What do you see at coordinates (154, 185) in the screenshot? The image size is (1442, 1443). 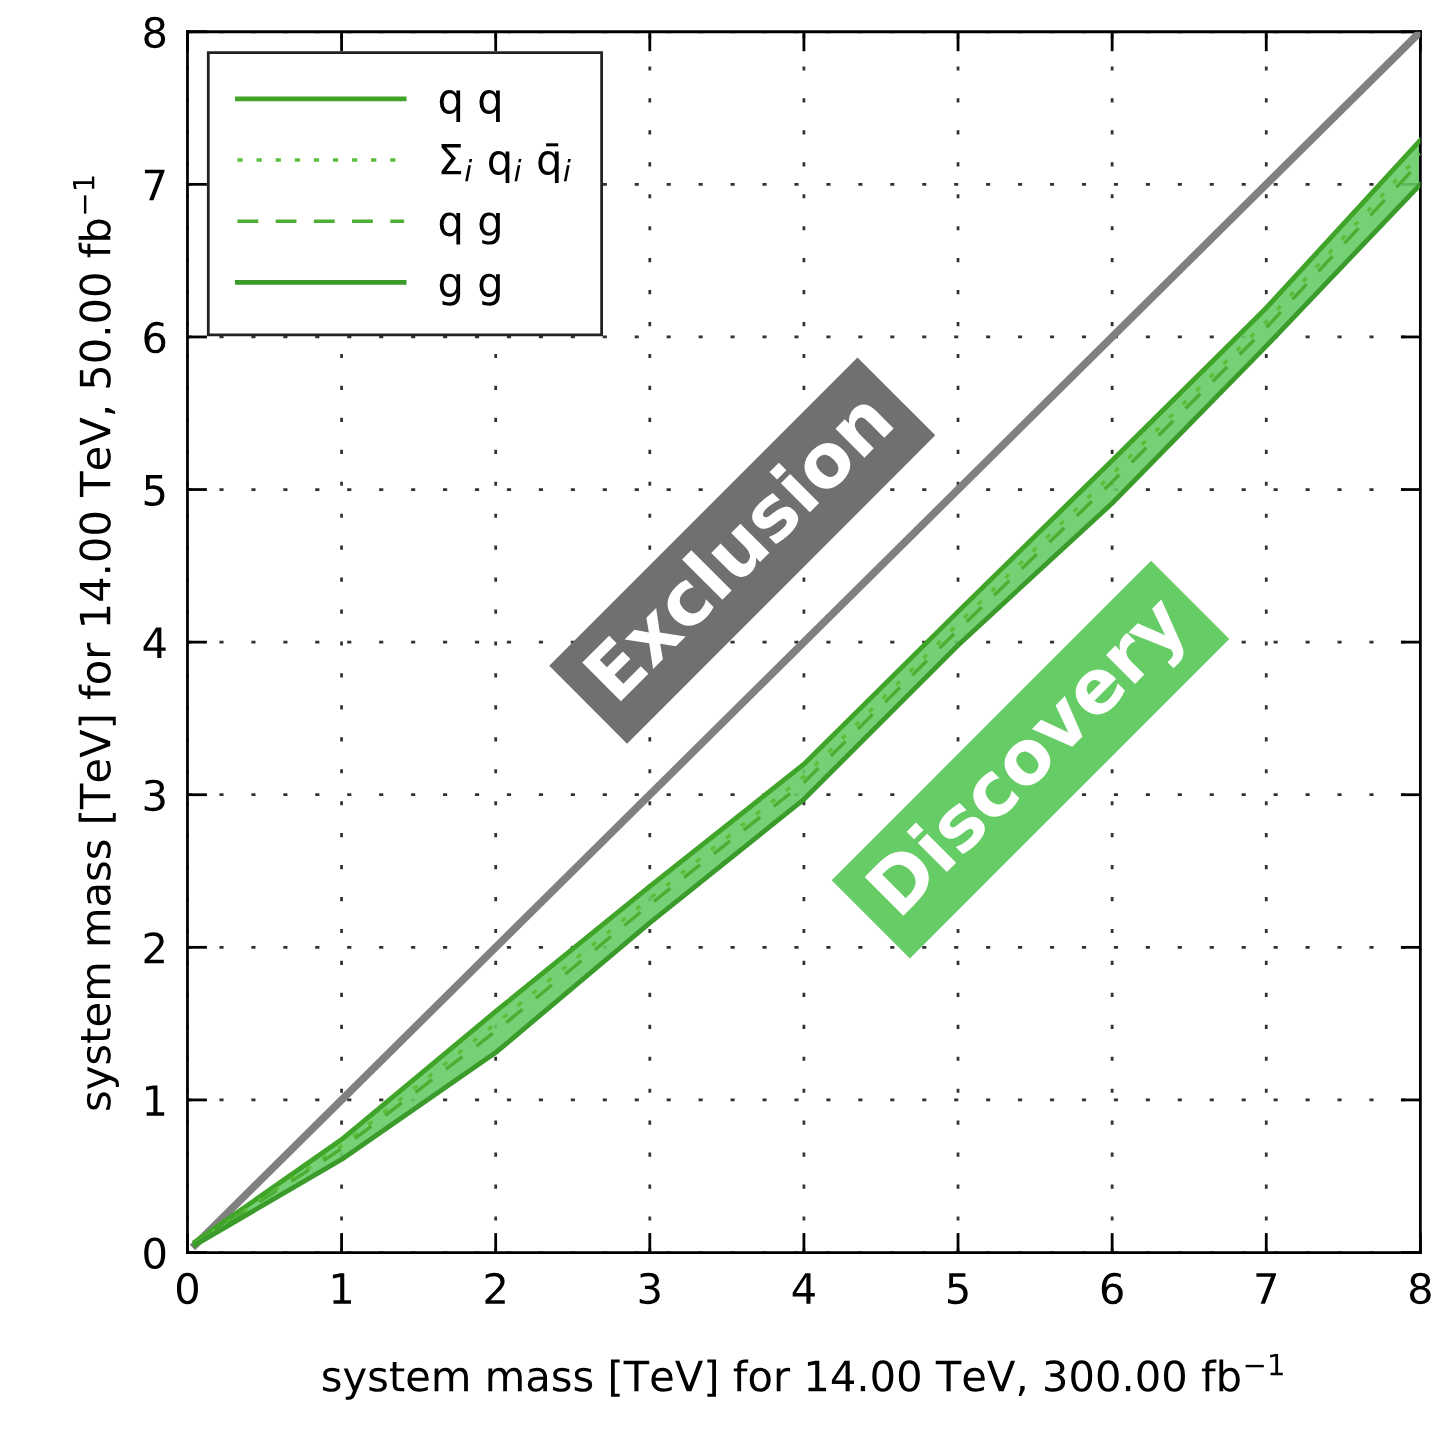 I see `y-tick-label: 7` at bounding box center [154, 185].